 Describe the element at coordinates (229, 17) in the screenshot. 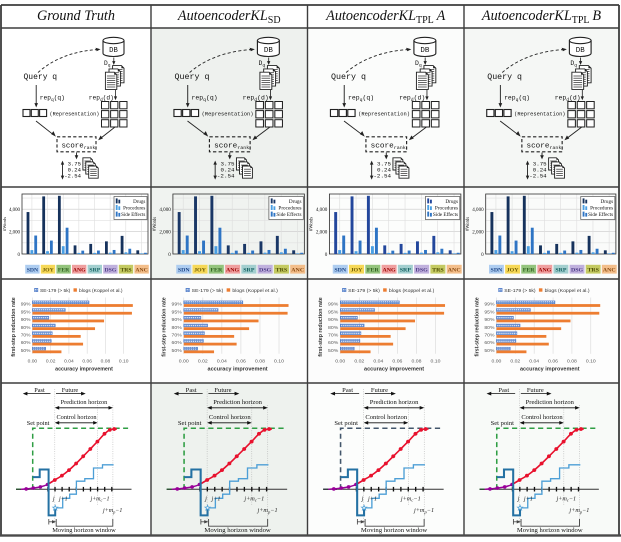

I see `svg-text: AutoencoderKLSD` at that location.